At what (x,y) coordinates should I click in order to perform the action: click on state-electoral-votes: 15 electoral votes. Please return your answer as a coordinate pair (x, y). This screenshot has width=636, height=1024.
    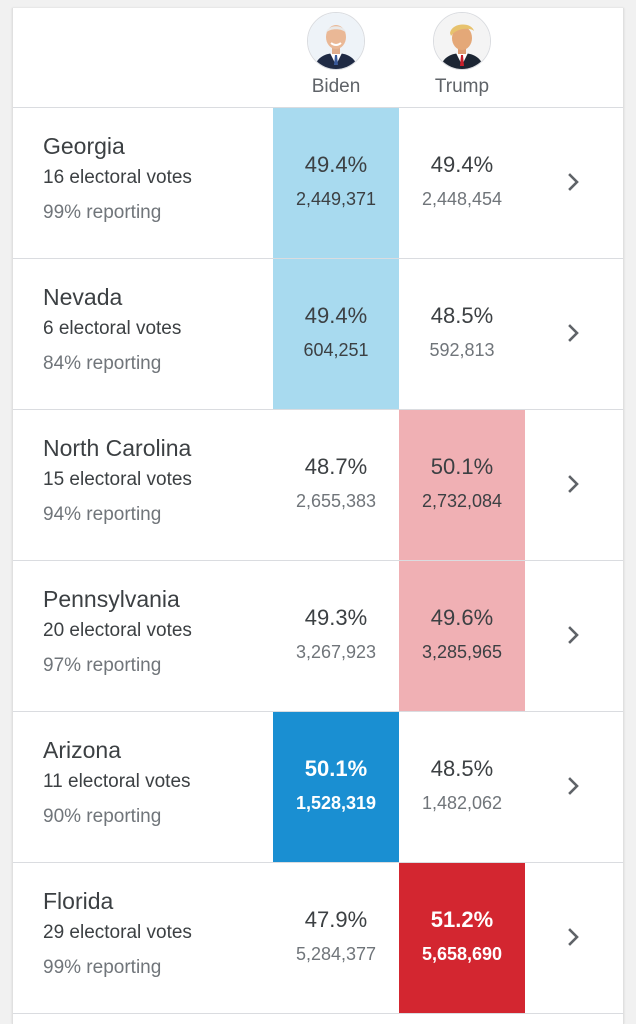
    Looking at the image, I should click on (117, 479).